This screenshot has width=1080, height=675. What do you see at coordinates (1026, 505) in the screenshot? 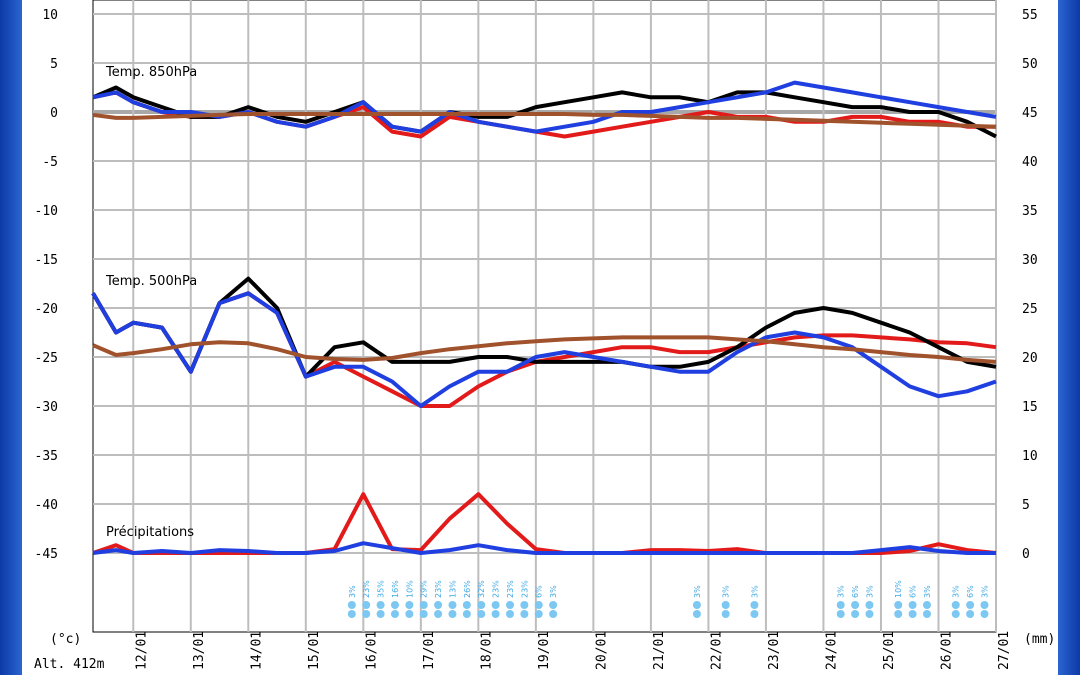
I see `right-tick-label: 5` at bounding box center [1026, 505].